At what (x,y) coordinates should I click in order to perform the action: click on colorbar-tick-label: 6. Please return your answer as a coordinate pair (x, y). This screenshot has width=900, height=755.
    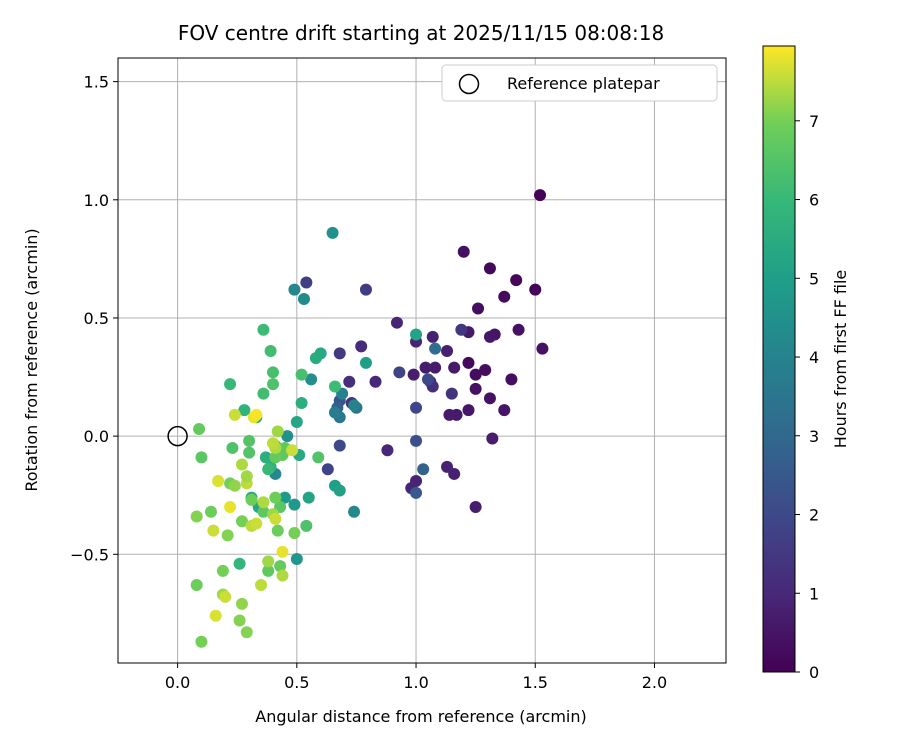
    Looking at the image, I should click on (814, 200).